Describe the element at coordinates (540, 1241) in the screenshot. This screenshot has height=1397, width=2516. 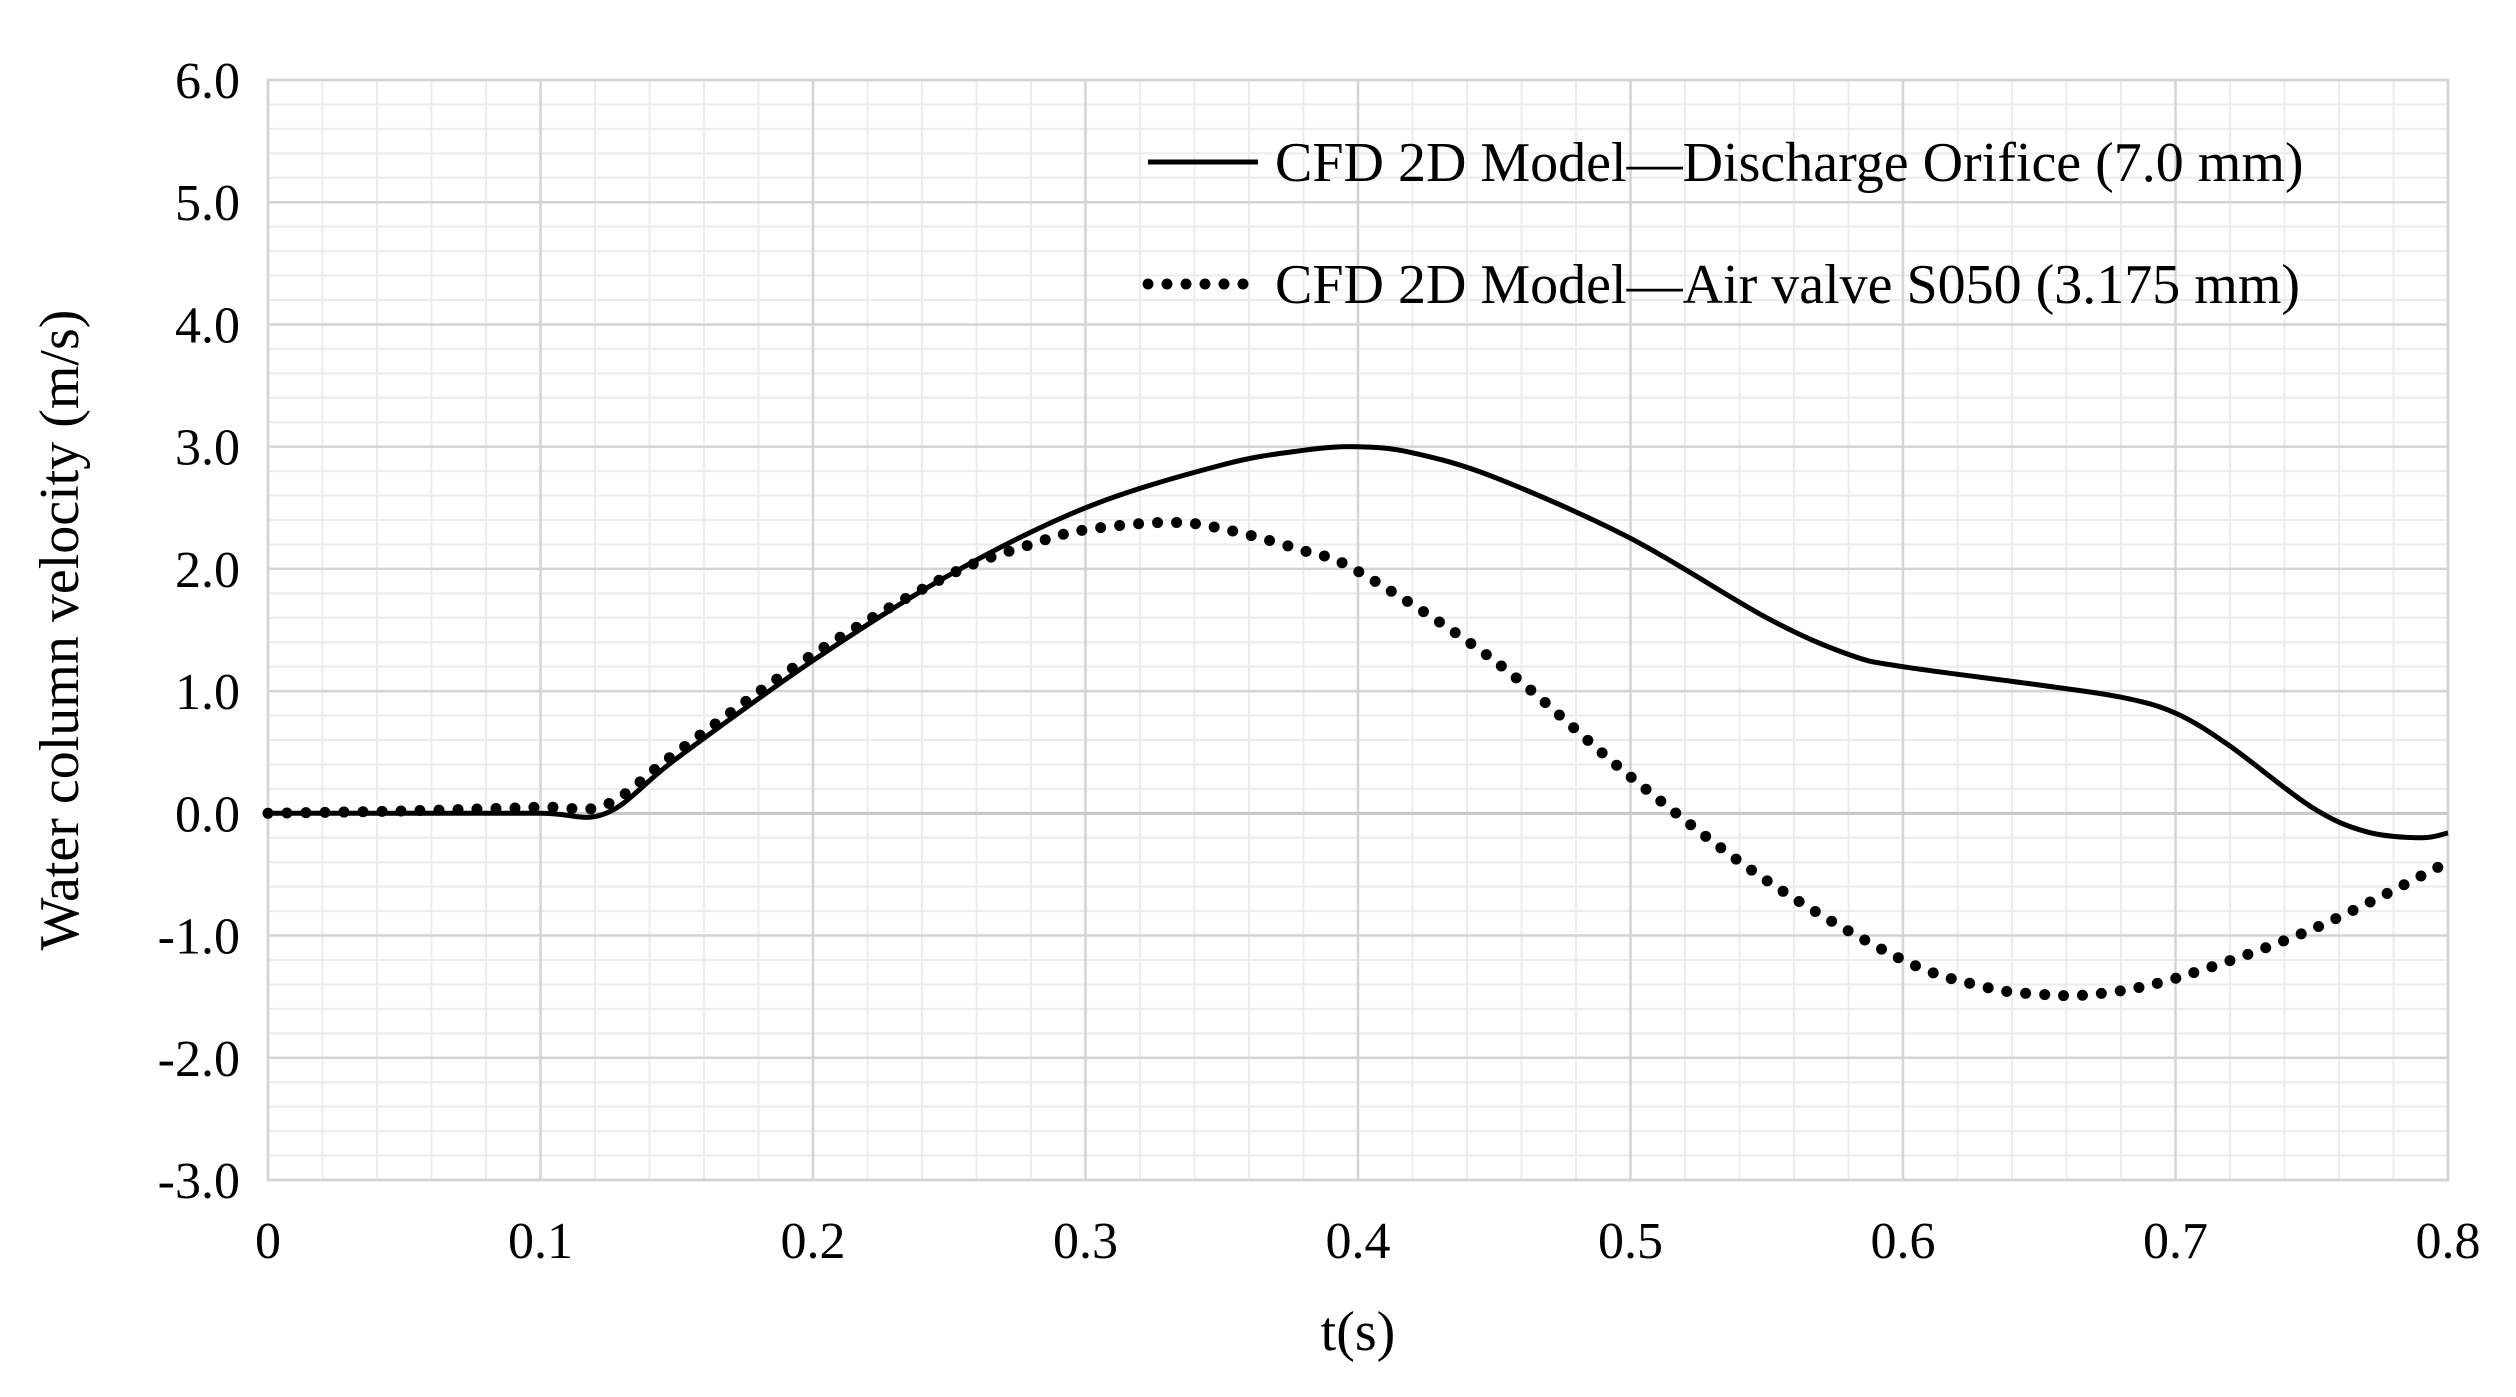
I see `x-tick-label: 0.1` at that location.